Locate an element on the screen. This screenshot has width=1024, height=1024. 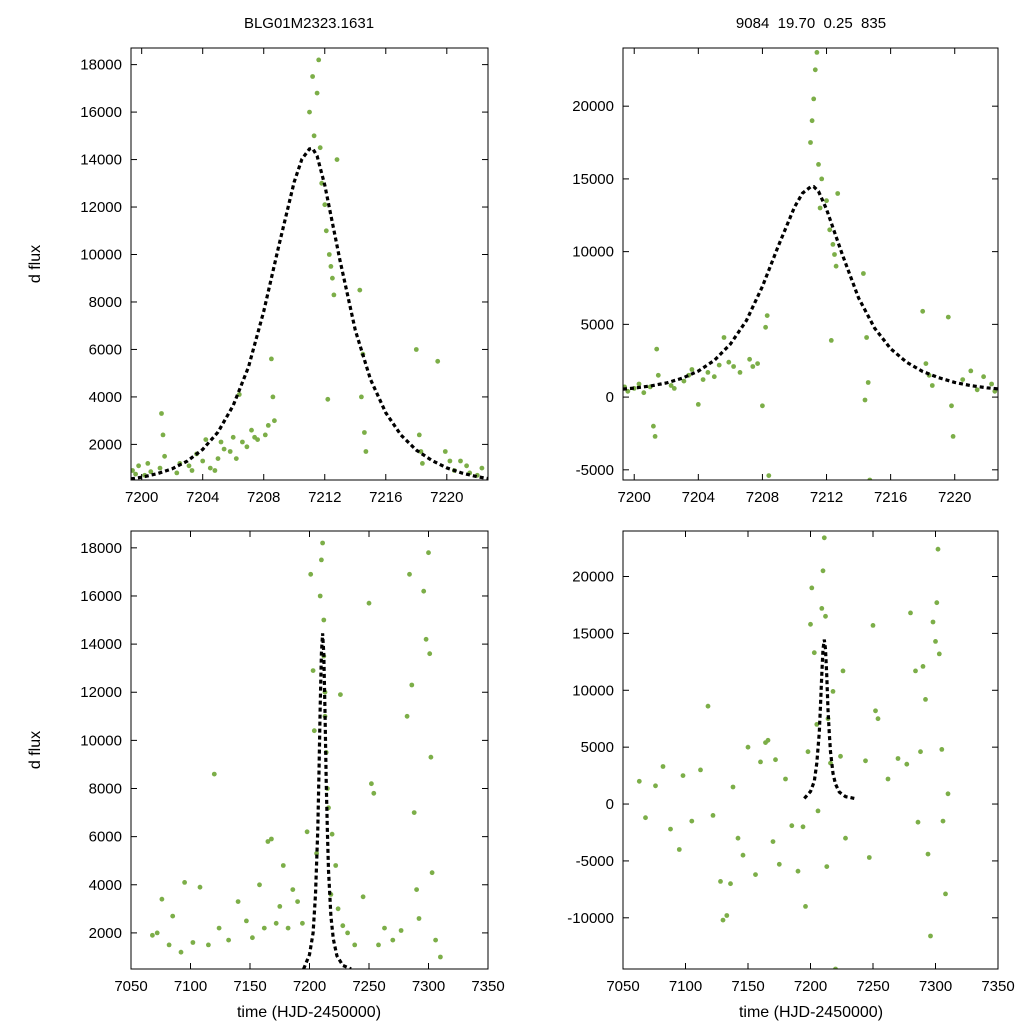
x-axis: 7200 7204 7208 7212 7216 7220 is located at coordinates (294, 277).